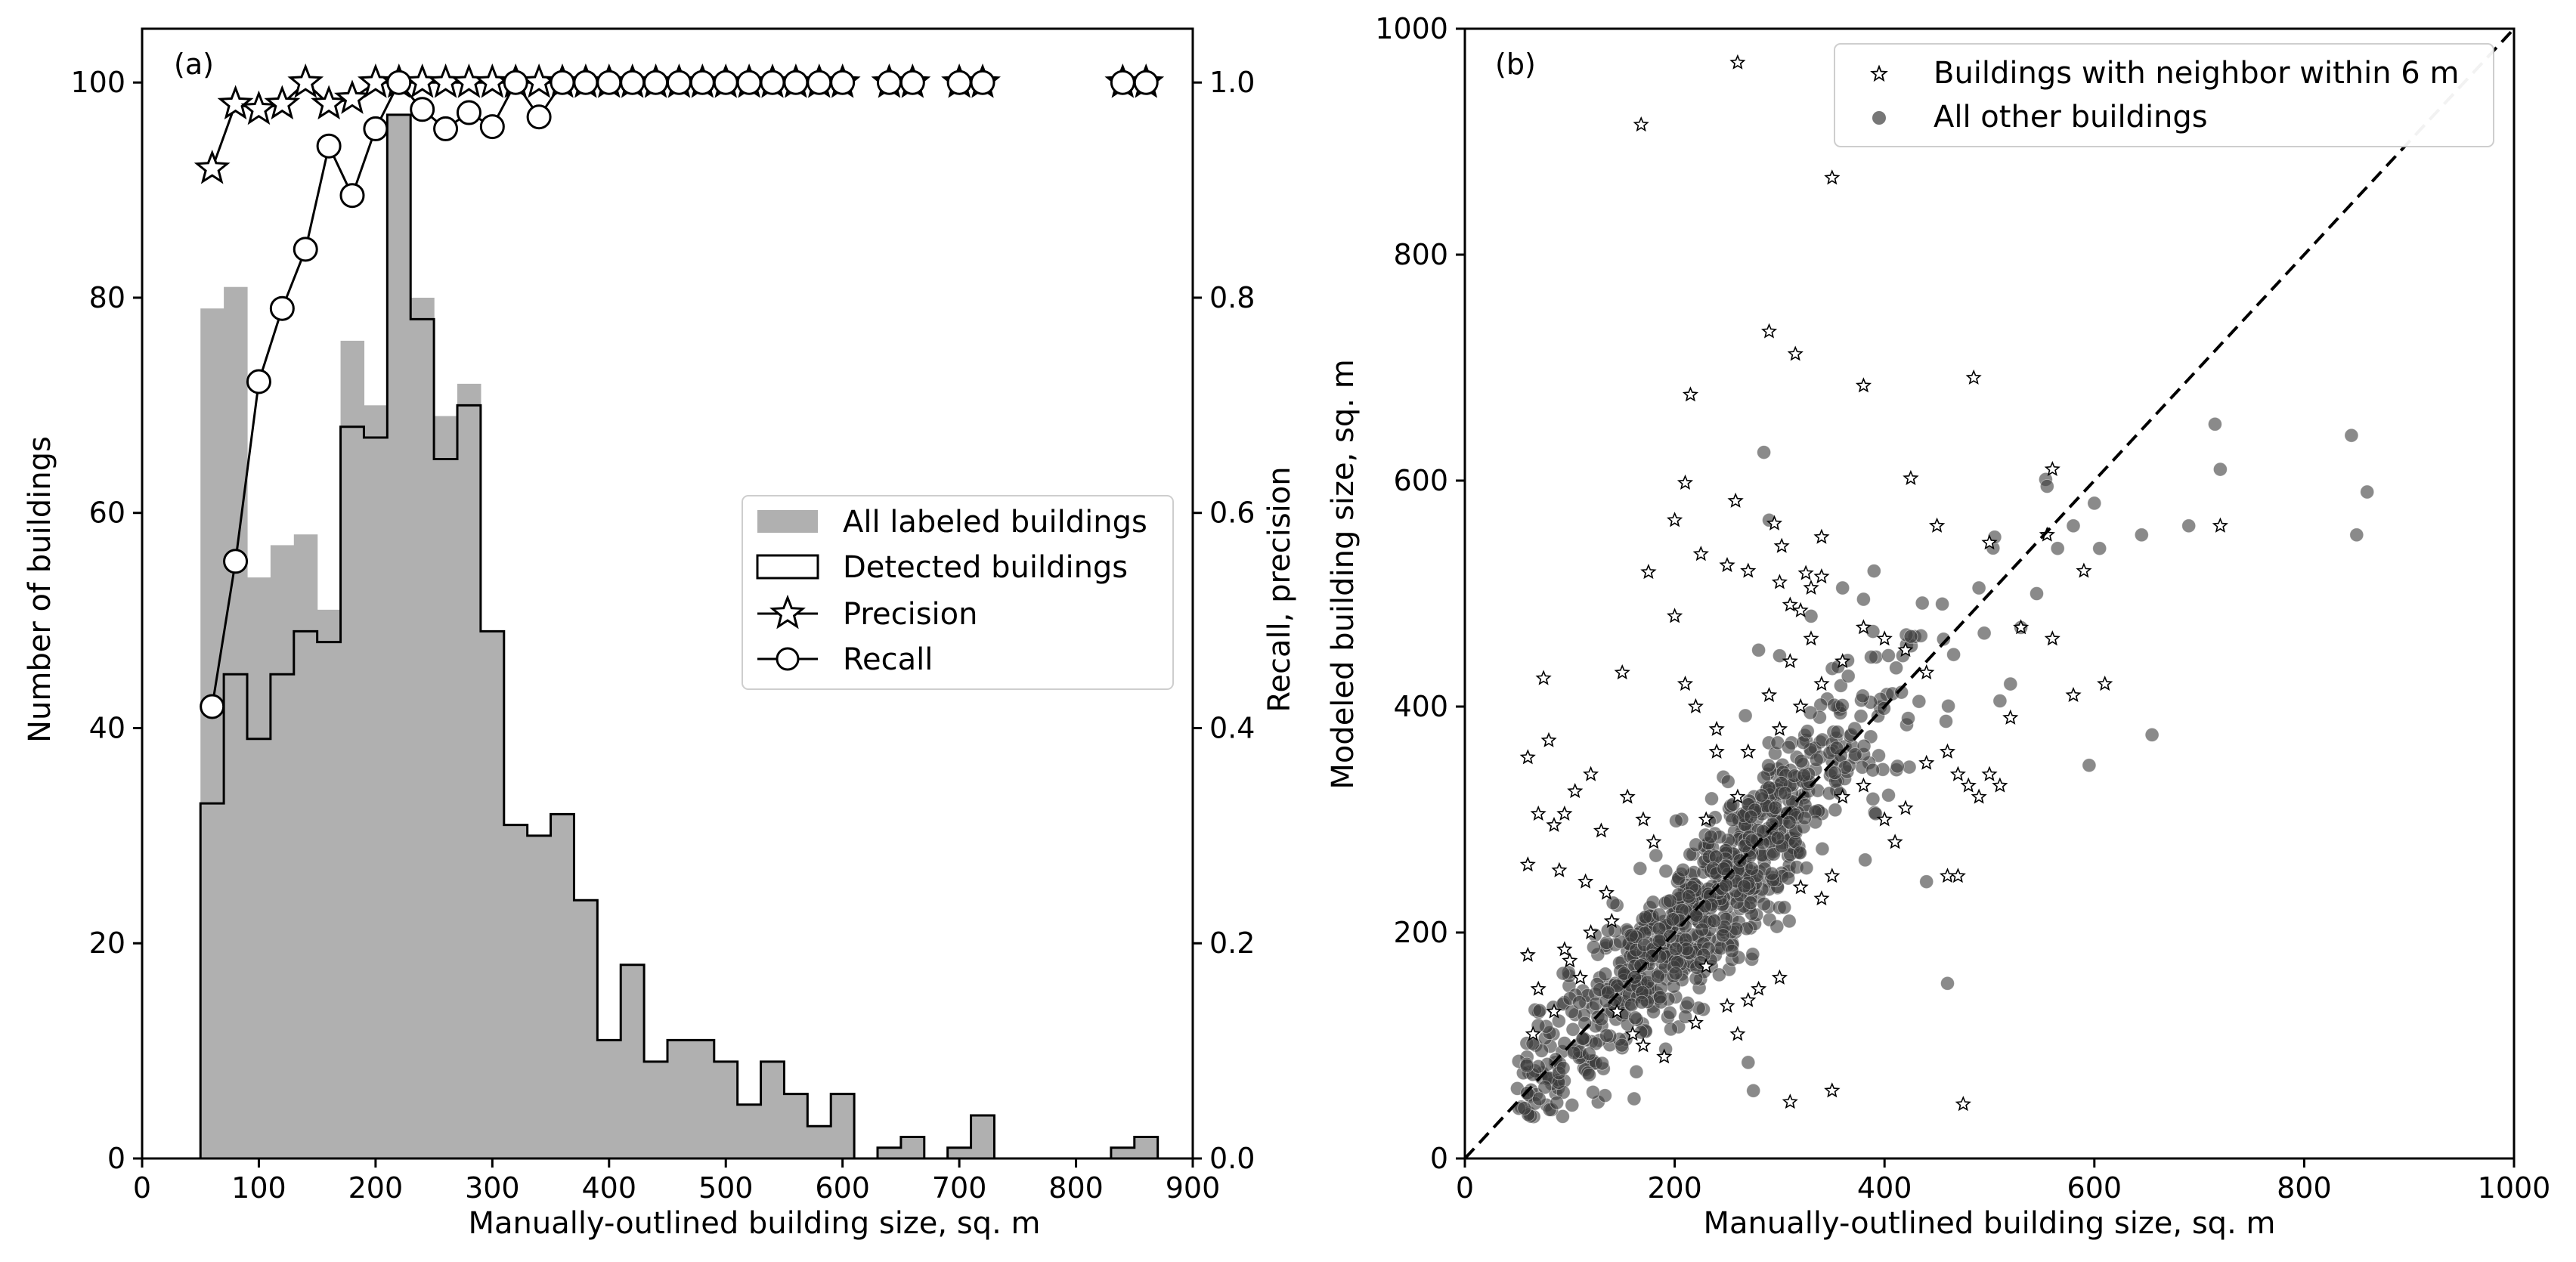 The image size is (2576, 1262). What do you see at coordinates (787, 521) in the screenshot?
I see `legend-swatch-gray` at bounding box center [787, 521].